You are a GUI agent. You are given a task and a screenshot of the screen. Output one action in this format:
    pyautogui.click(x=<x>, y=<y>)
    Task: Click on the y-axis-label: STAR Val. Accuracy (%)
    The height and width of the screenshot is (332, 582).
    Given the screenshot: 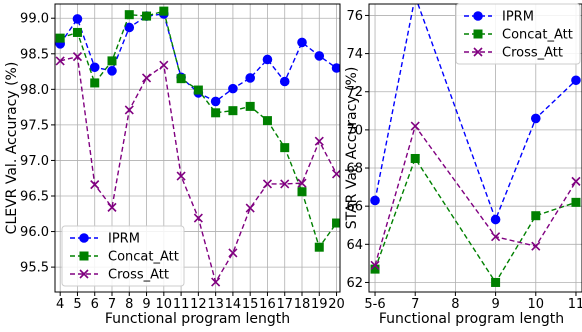 What is the action you would take?
    pyautogui.click(x=352, y=148)
    